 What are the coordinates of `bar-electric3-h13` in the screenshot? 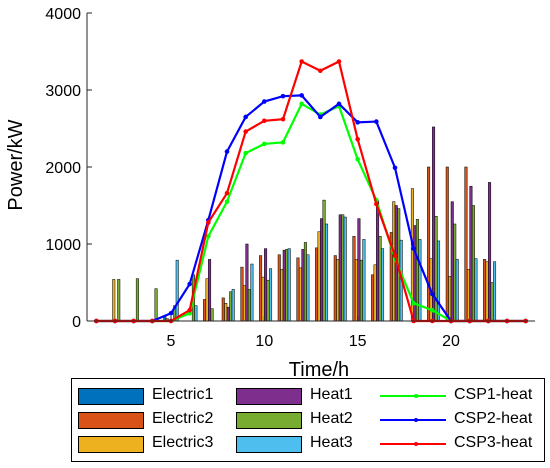 It's located at (319, 276).